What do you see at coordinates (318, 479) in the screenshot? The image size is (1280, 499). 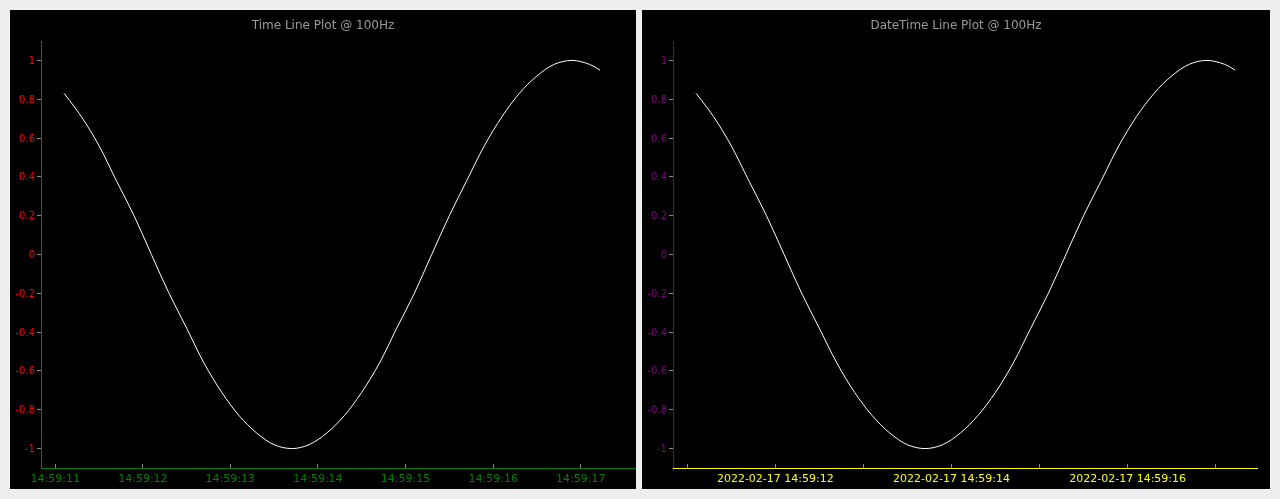 I see `x-tick-label: 14:59:14` at bounding box center [318, 479].